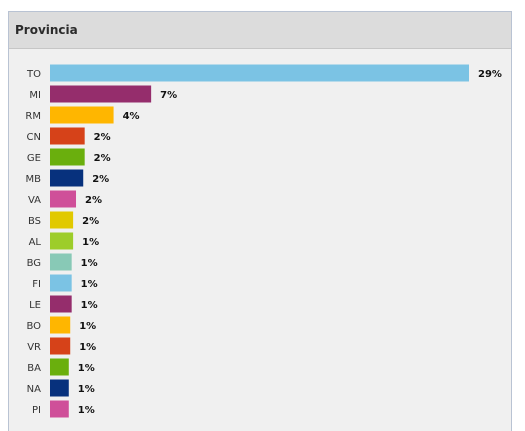  Describe the element at coordinates (34, 347) in the screenshot. I see `category-label-vr: VR` at that location.